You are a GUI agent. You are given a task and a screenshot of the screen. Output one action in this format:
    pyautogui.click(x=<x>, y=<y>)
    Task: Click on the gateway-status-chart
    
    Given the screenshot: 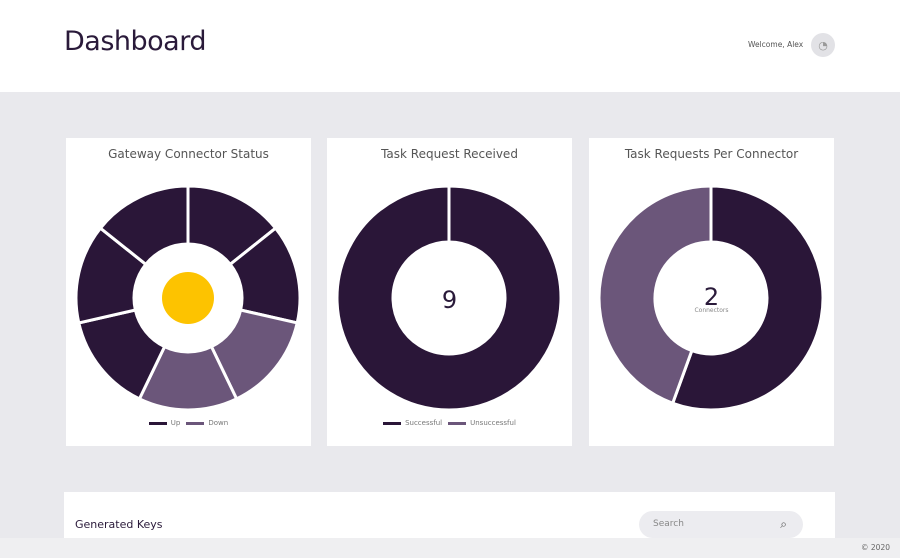 What is the action you would take?
    pyautogui.click(x=188, y=297)
    